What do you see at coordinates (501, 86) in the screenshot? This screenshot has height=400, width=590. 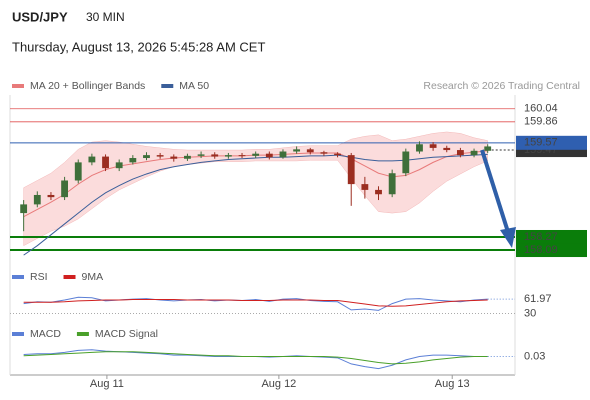 I see `source: Research © 2026 Trading Central` at bounding box center [501, 86].